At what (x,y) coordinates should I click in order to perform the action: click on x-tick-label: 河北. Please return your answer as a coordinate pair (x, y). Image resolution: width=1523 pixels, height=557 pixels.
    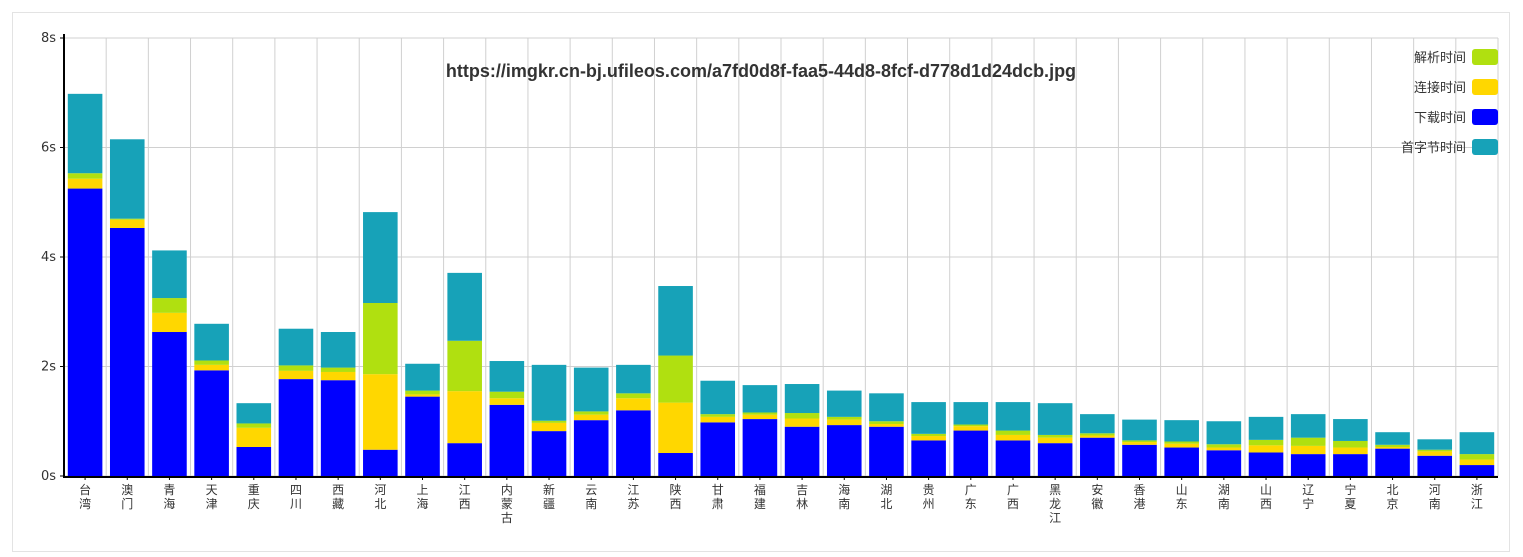
    Looking at the image, I should click on (380, 497).